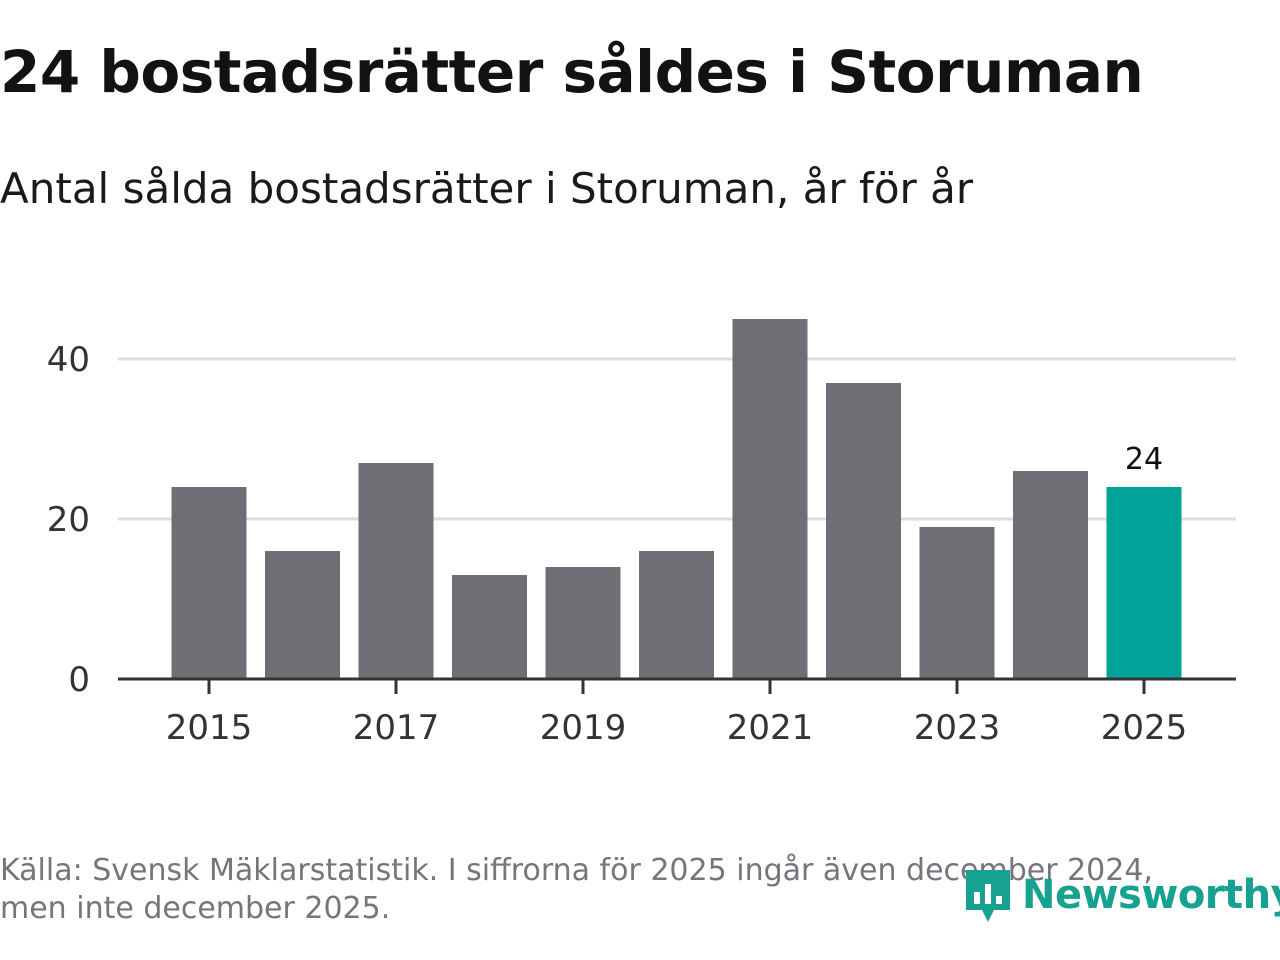 The height and width of the screenshot is (960, 1280). I want to click on data-label-2025: 24, so click(1144, 459).